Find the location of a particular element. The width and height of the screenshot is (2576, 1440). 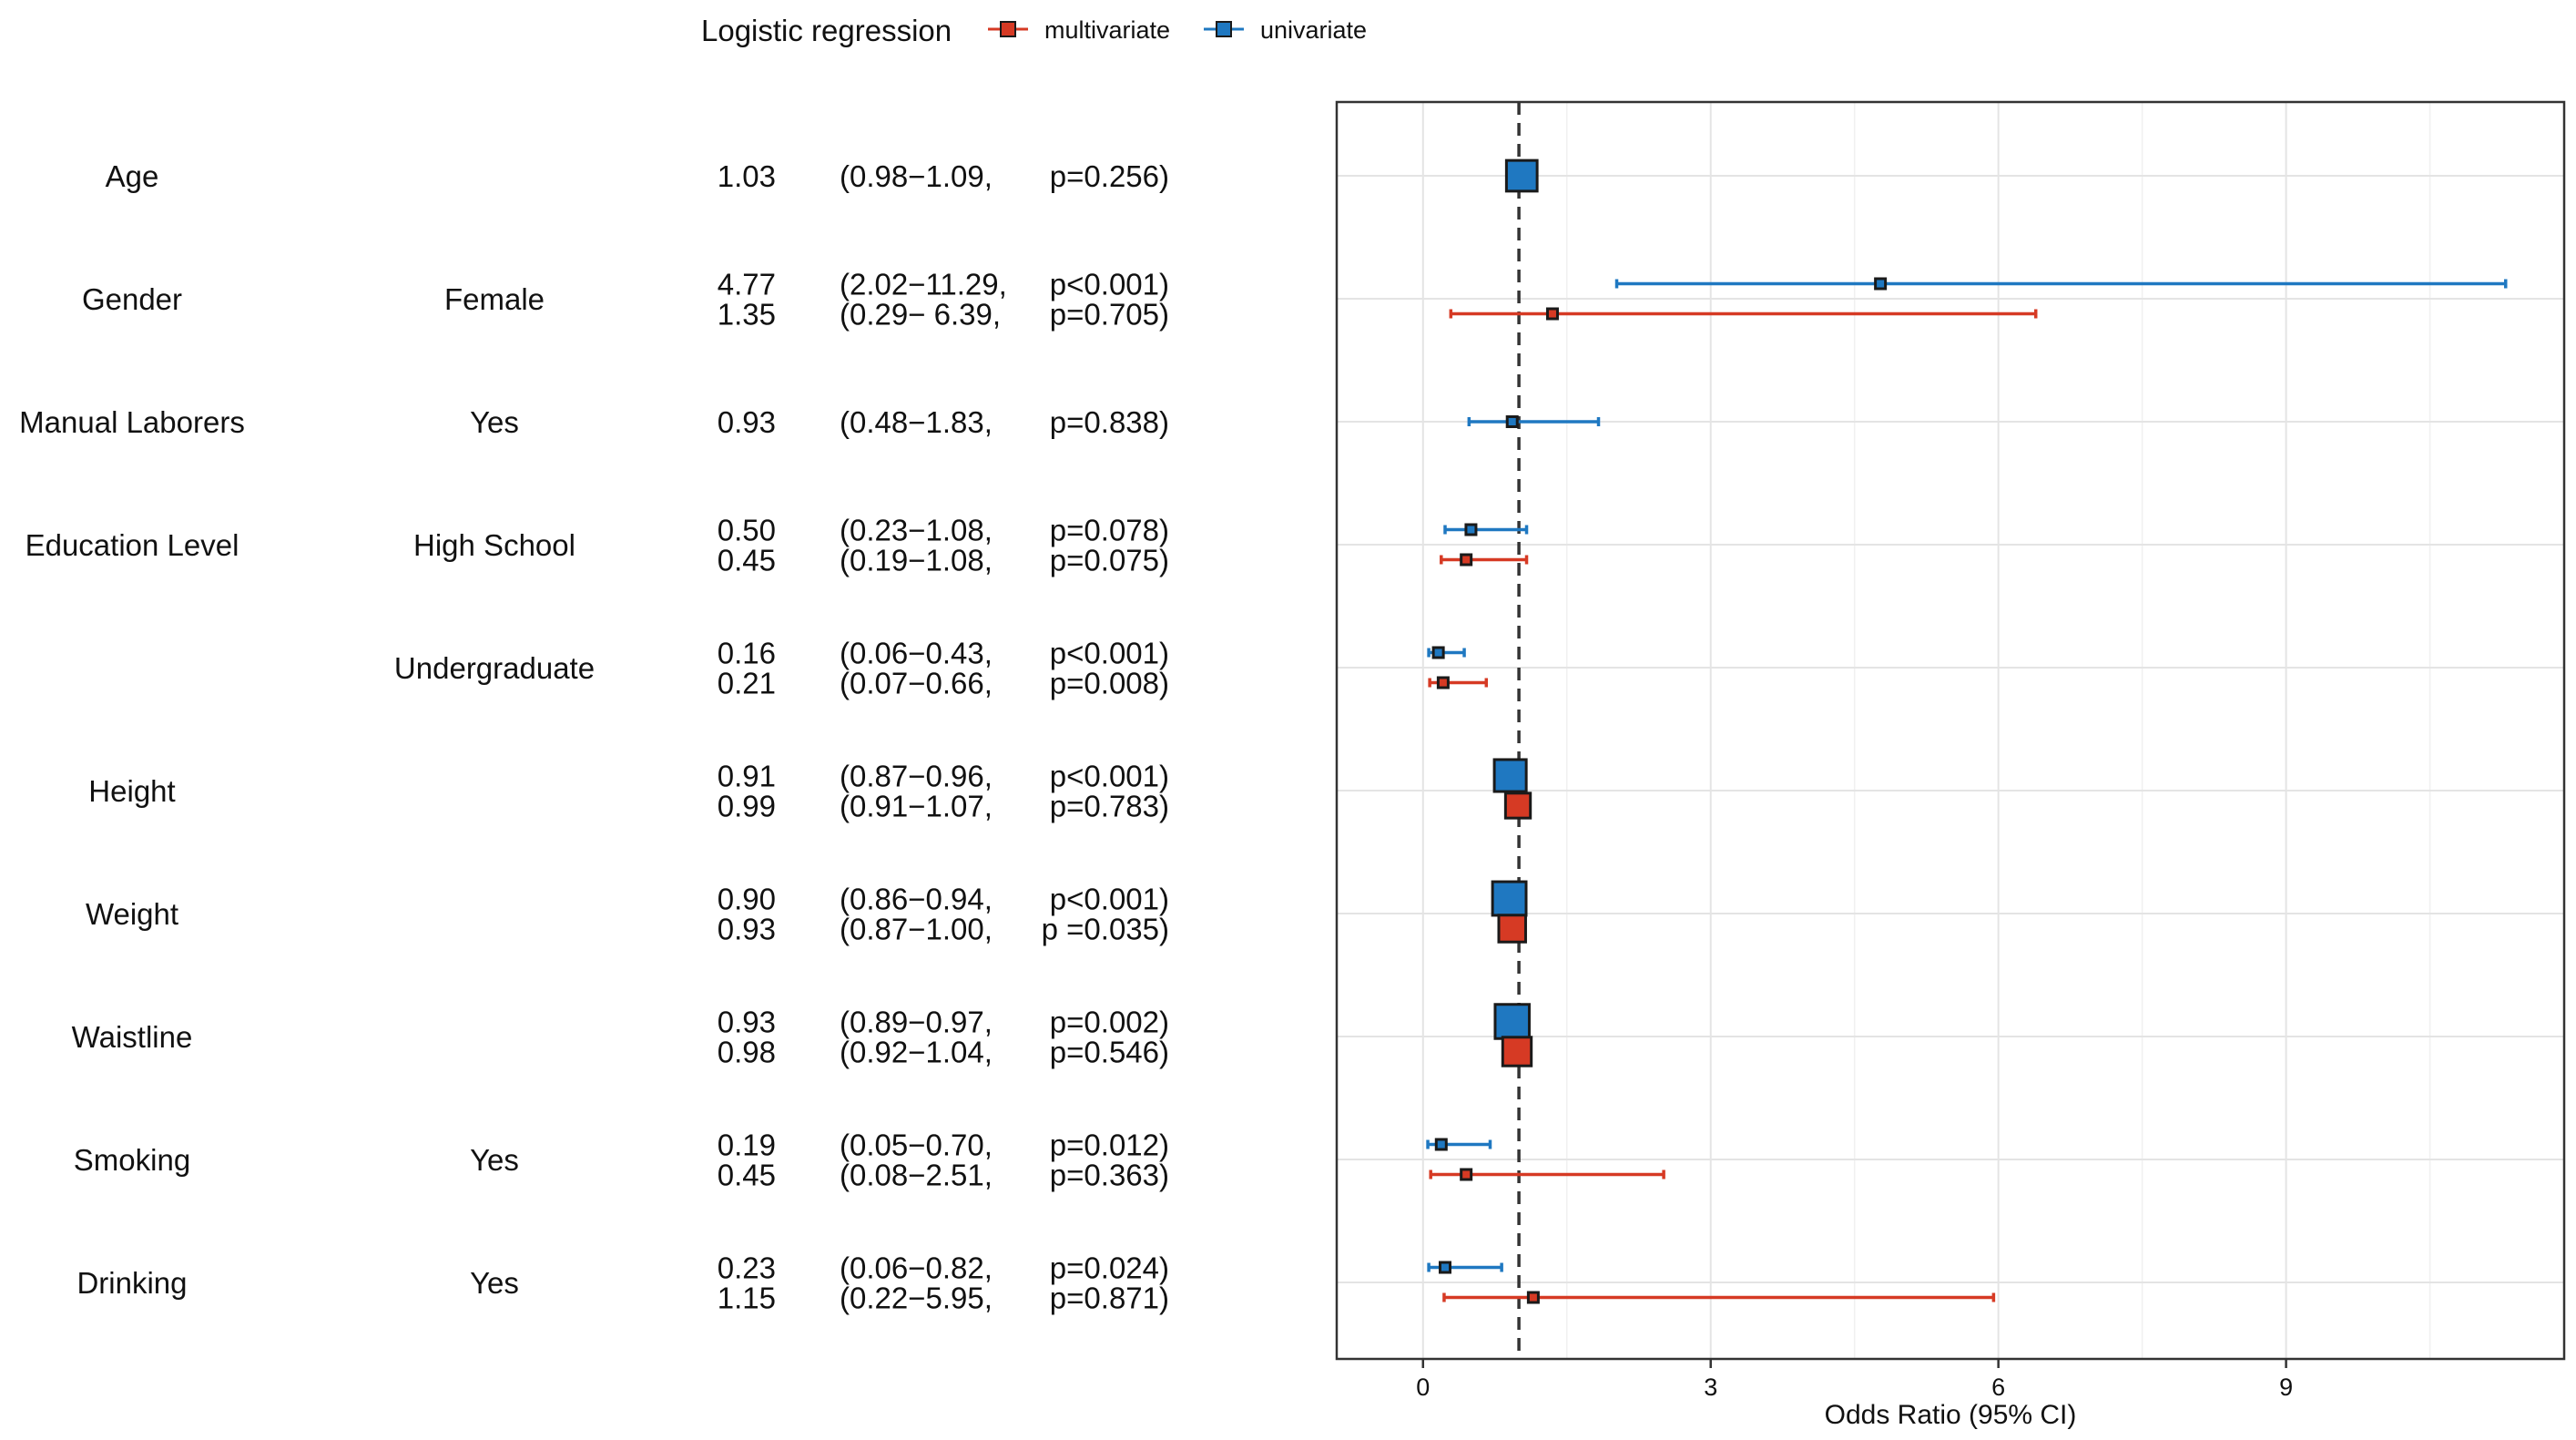

ci-value: (0.87−0.96, is located at coordinates (916, 776).